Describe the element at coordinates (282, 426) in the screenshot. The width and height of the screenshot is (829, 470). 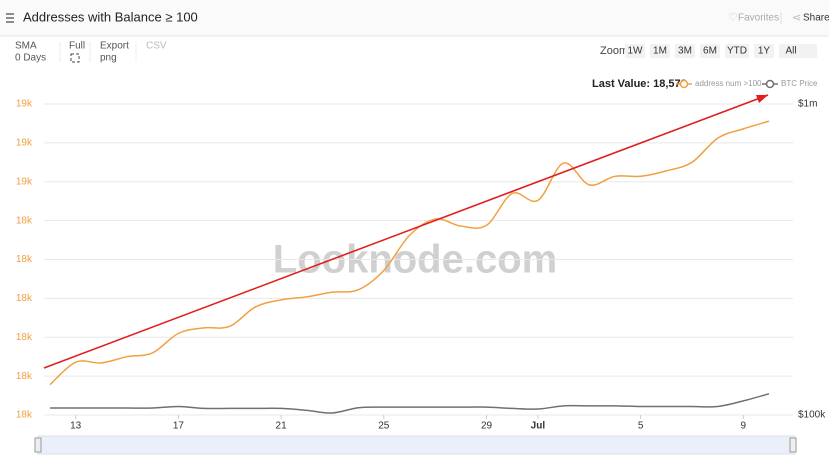
I see `x-tick-label: 21` at that location.